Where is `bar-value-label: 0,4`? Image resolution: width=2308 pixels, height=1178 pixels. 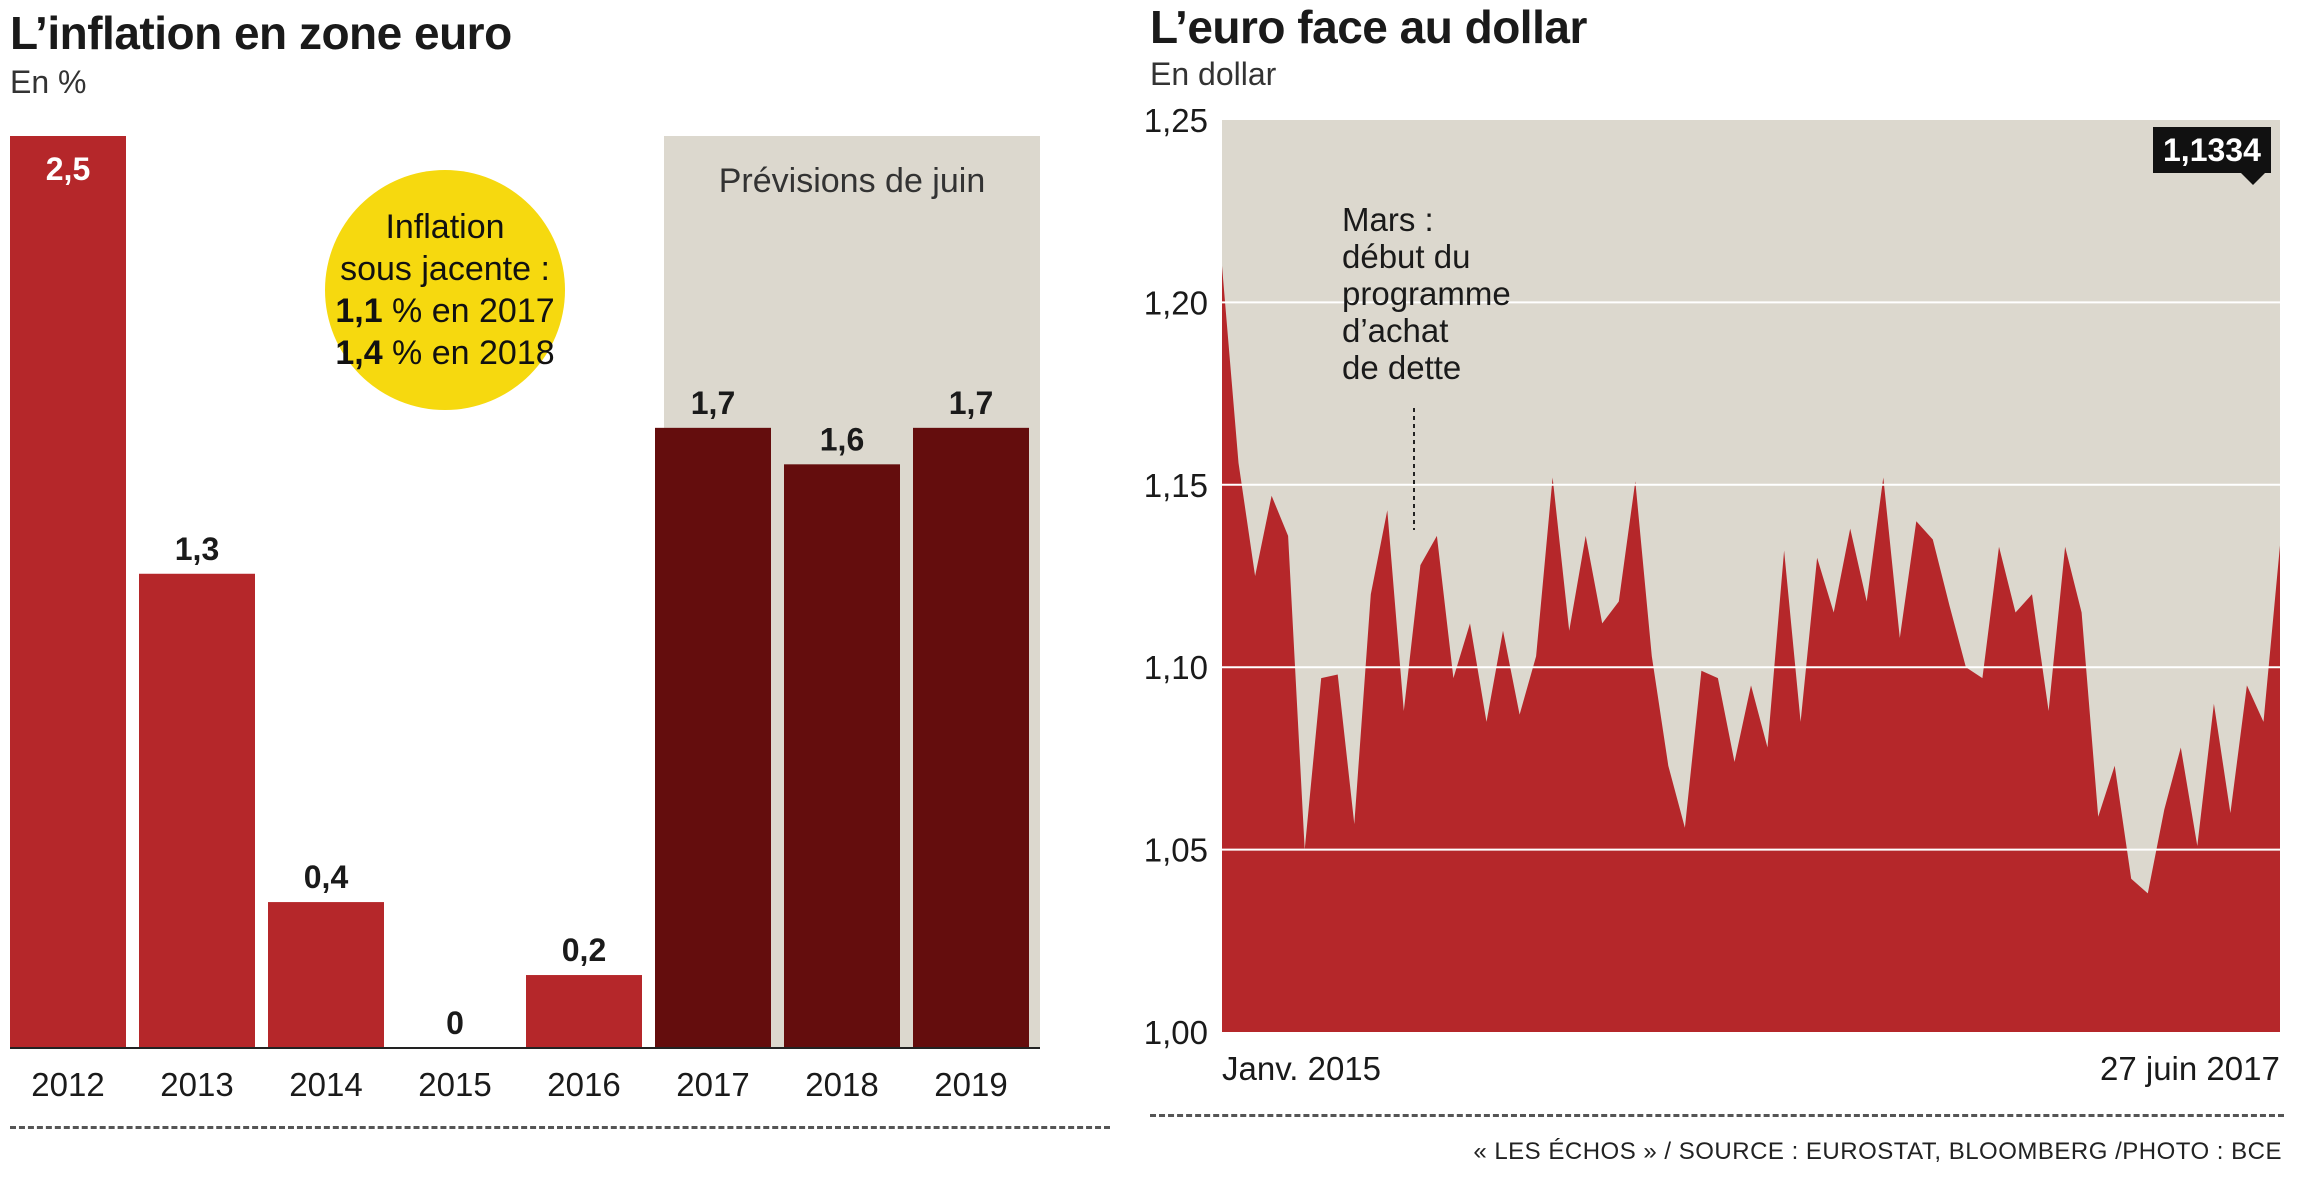 bar-value-label: 0,4 is located at coordinates (326, 877).